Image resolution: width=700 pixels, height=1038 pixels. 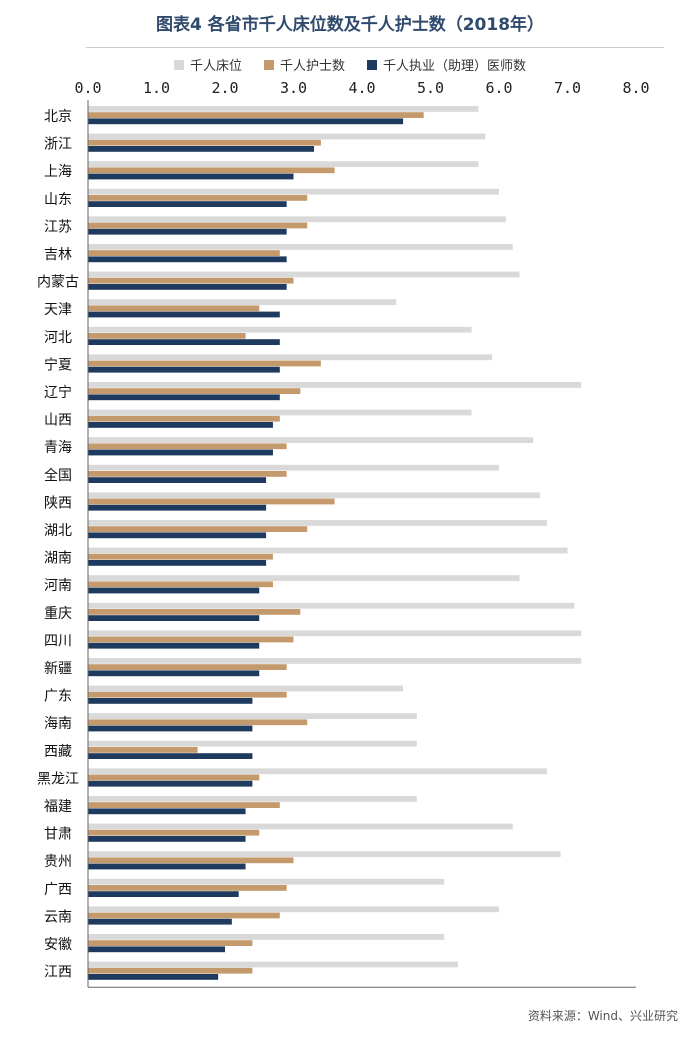 What do you see at coordinates (58, 255) in the screenshot?
I see `category-label: 吉林` at bounding box center [58, 255].